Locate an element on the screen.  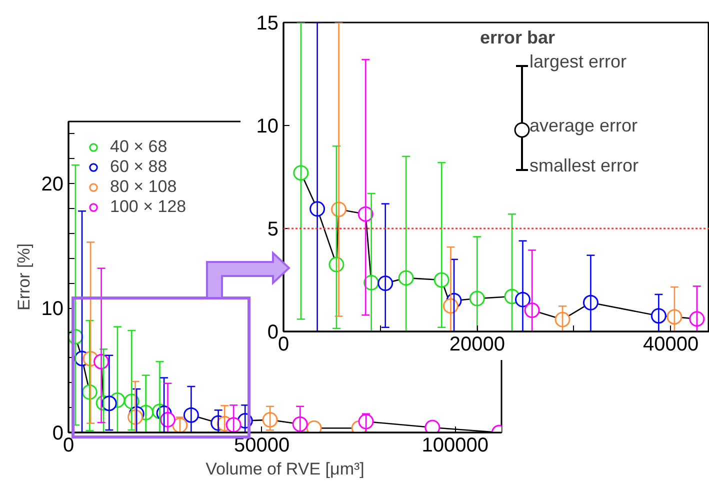
x-tick-label: 20000 is located at coordinates (477, 345).